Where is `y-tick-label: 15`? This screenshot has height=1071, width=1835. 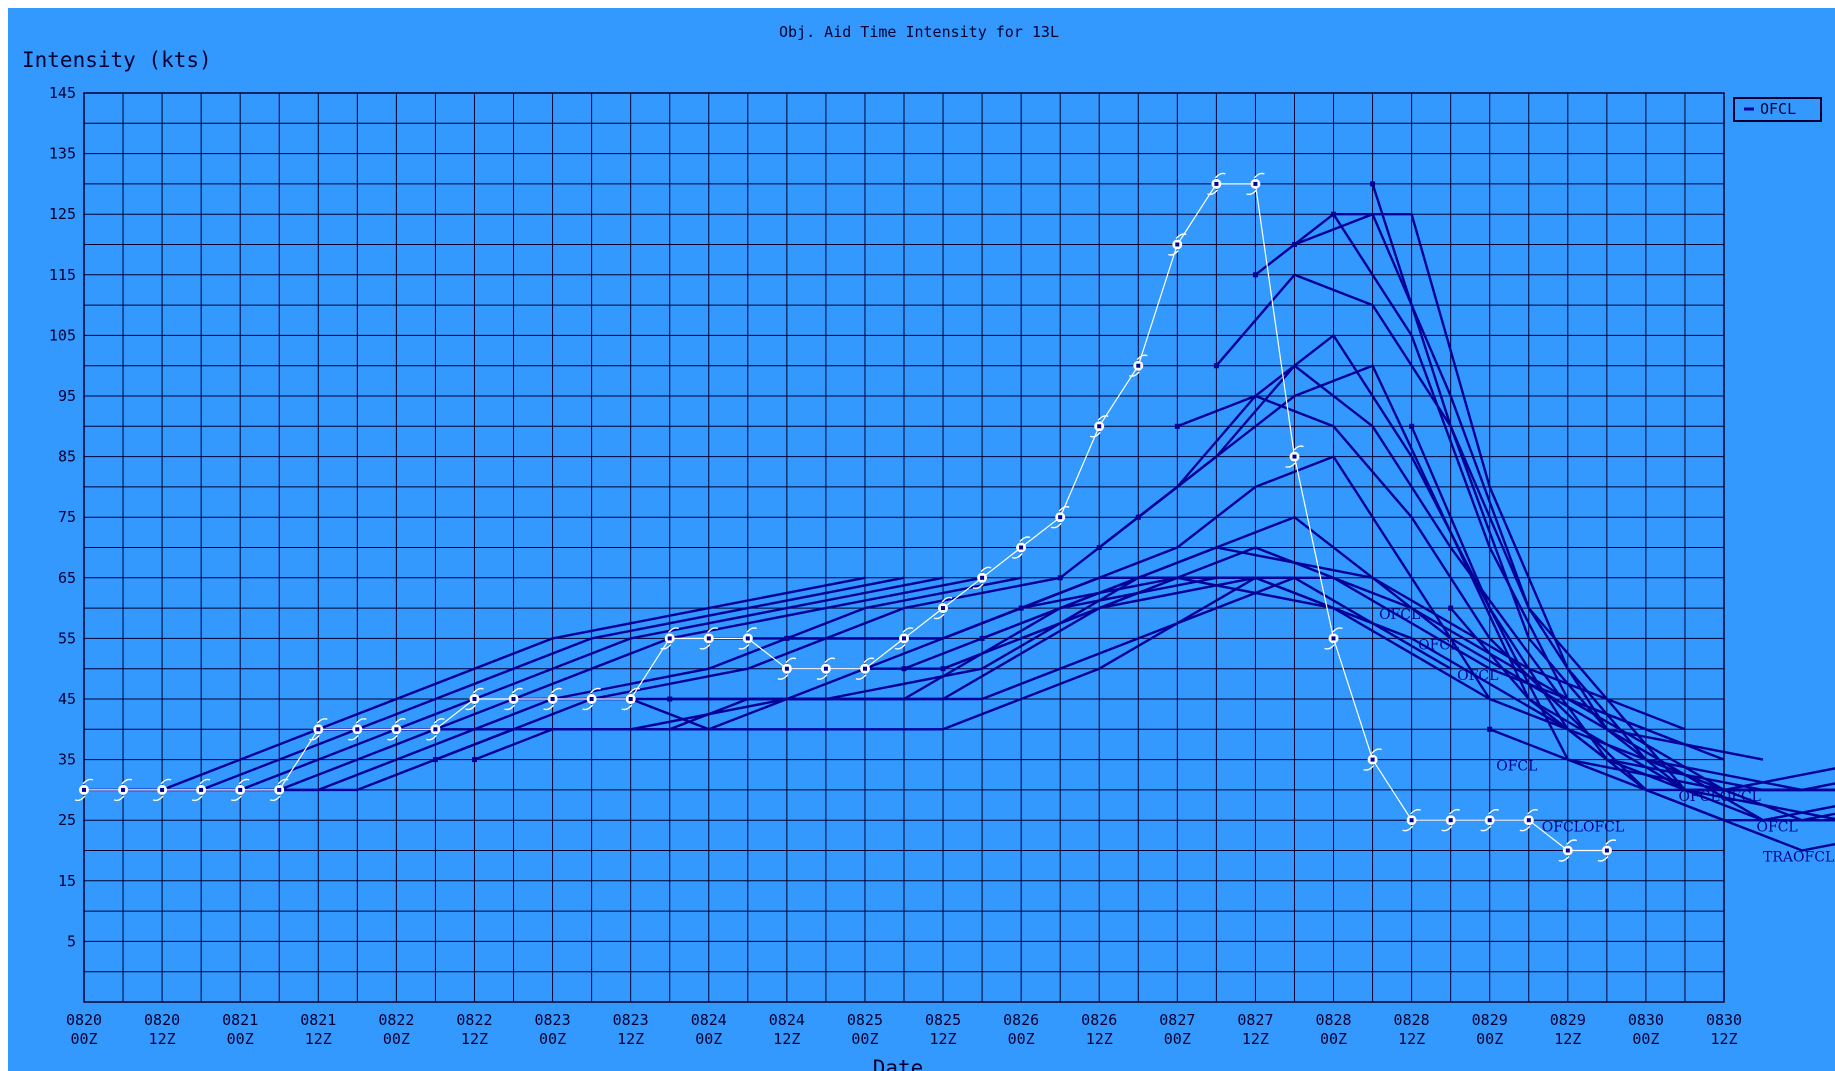
y-tick-label: 15 is located at coordinates (67, 881).